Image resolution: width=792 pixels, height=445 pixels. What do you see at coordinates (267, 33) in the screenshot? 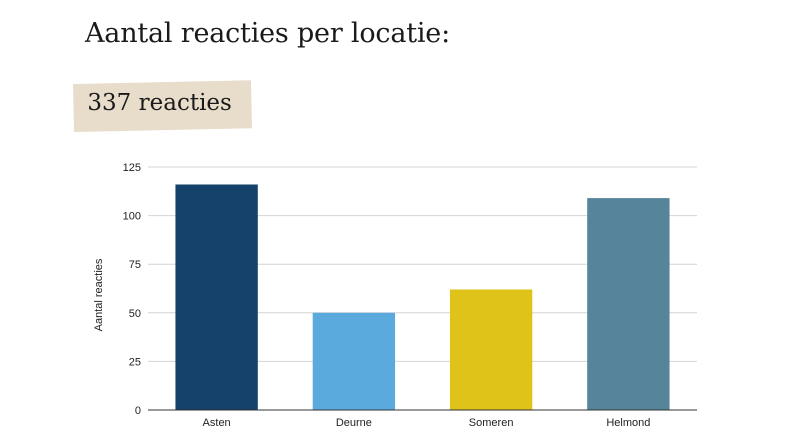
I see `page-title: Aantal reacties per locatie:` at bounding box center [267, 33].